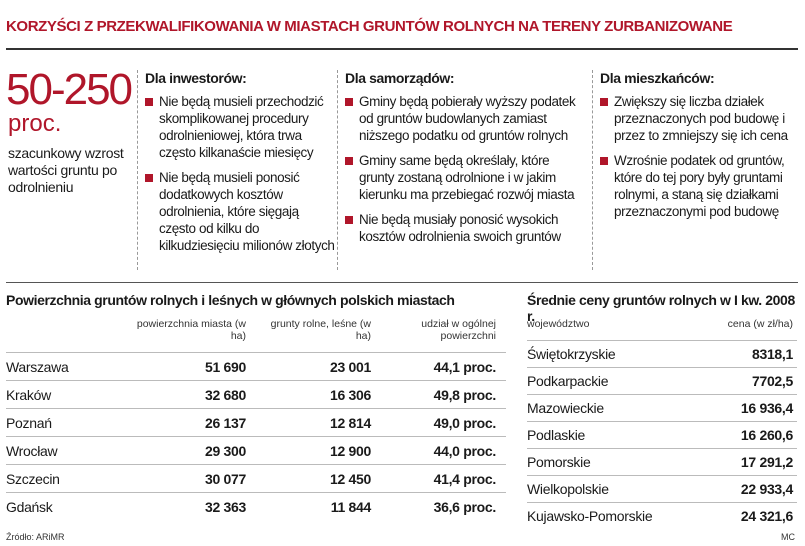 The height and width of the screenshot is (546, 805). What do you see at coordinates (556, 435) in the screenshot?
I see `table-cell: Podlaskie` at bounding box center [556, 435].